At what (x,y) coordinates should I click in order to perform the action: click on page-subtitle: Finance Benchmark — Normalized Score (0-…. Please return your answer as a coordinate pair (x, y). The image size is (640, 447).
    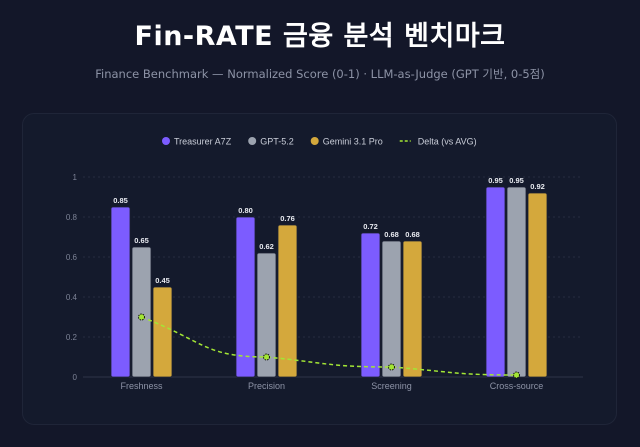
    Looking at the image, I should click on (320, 74).